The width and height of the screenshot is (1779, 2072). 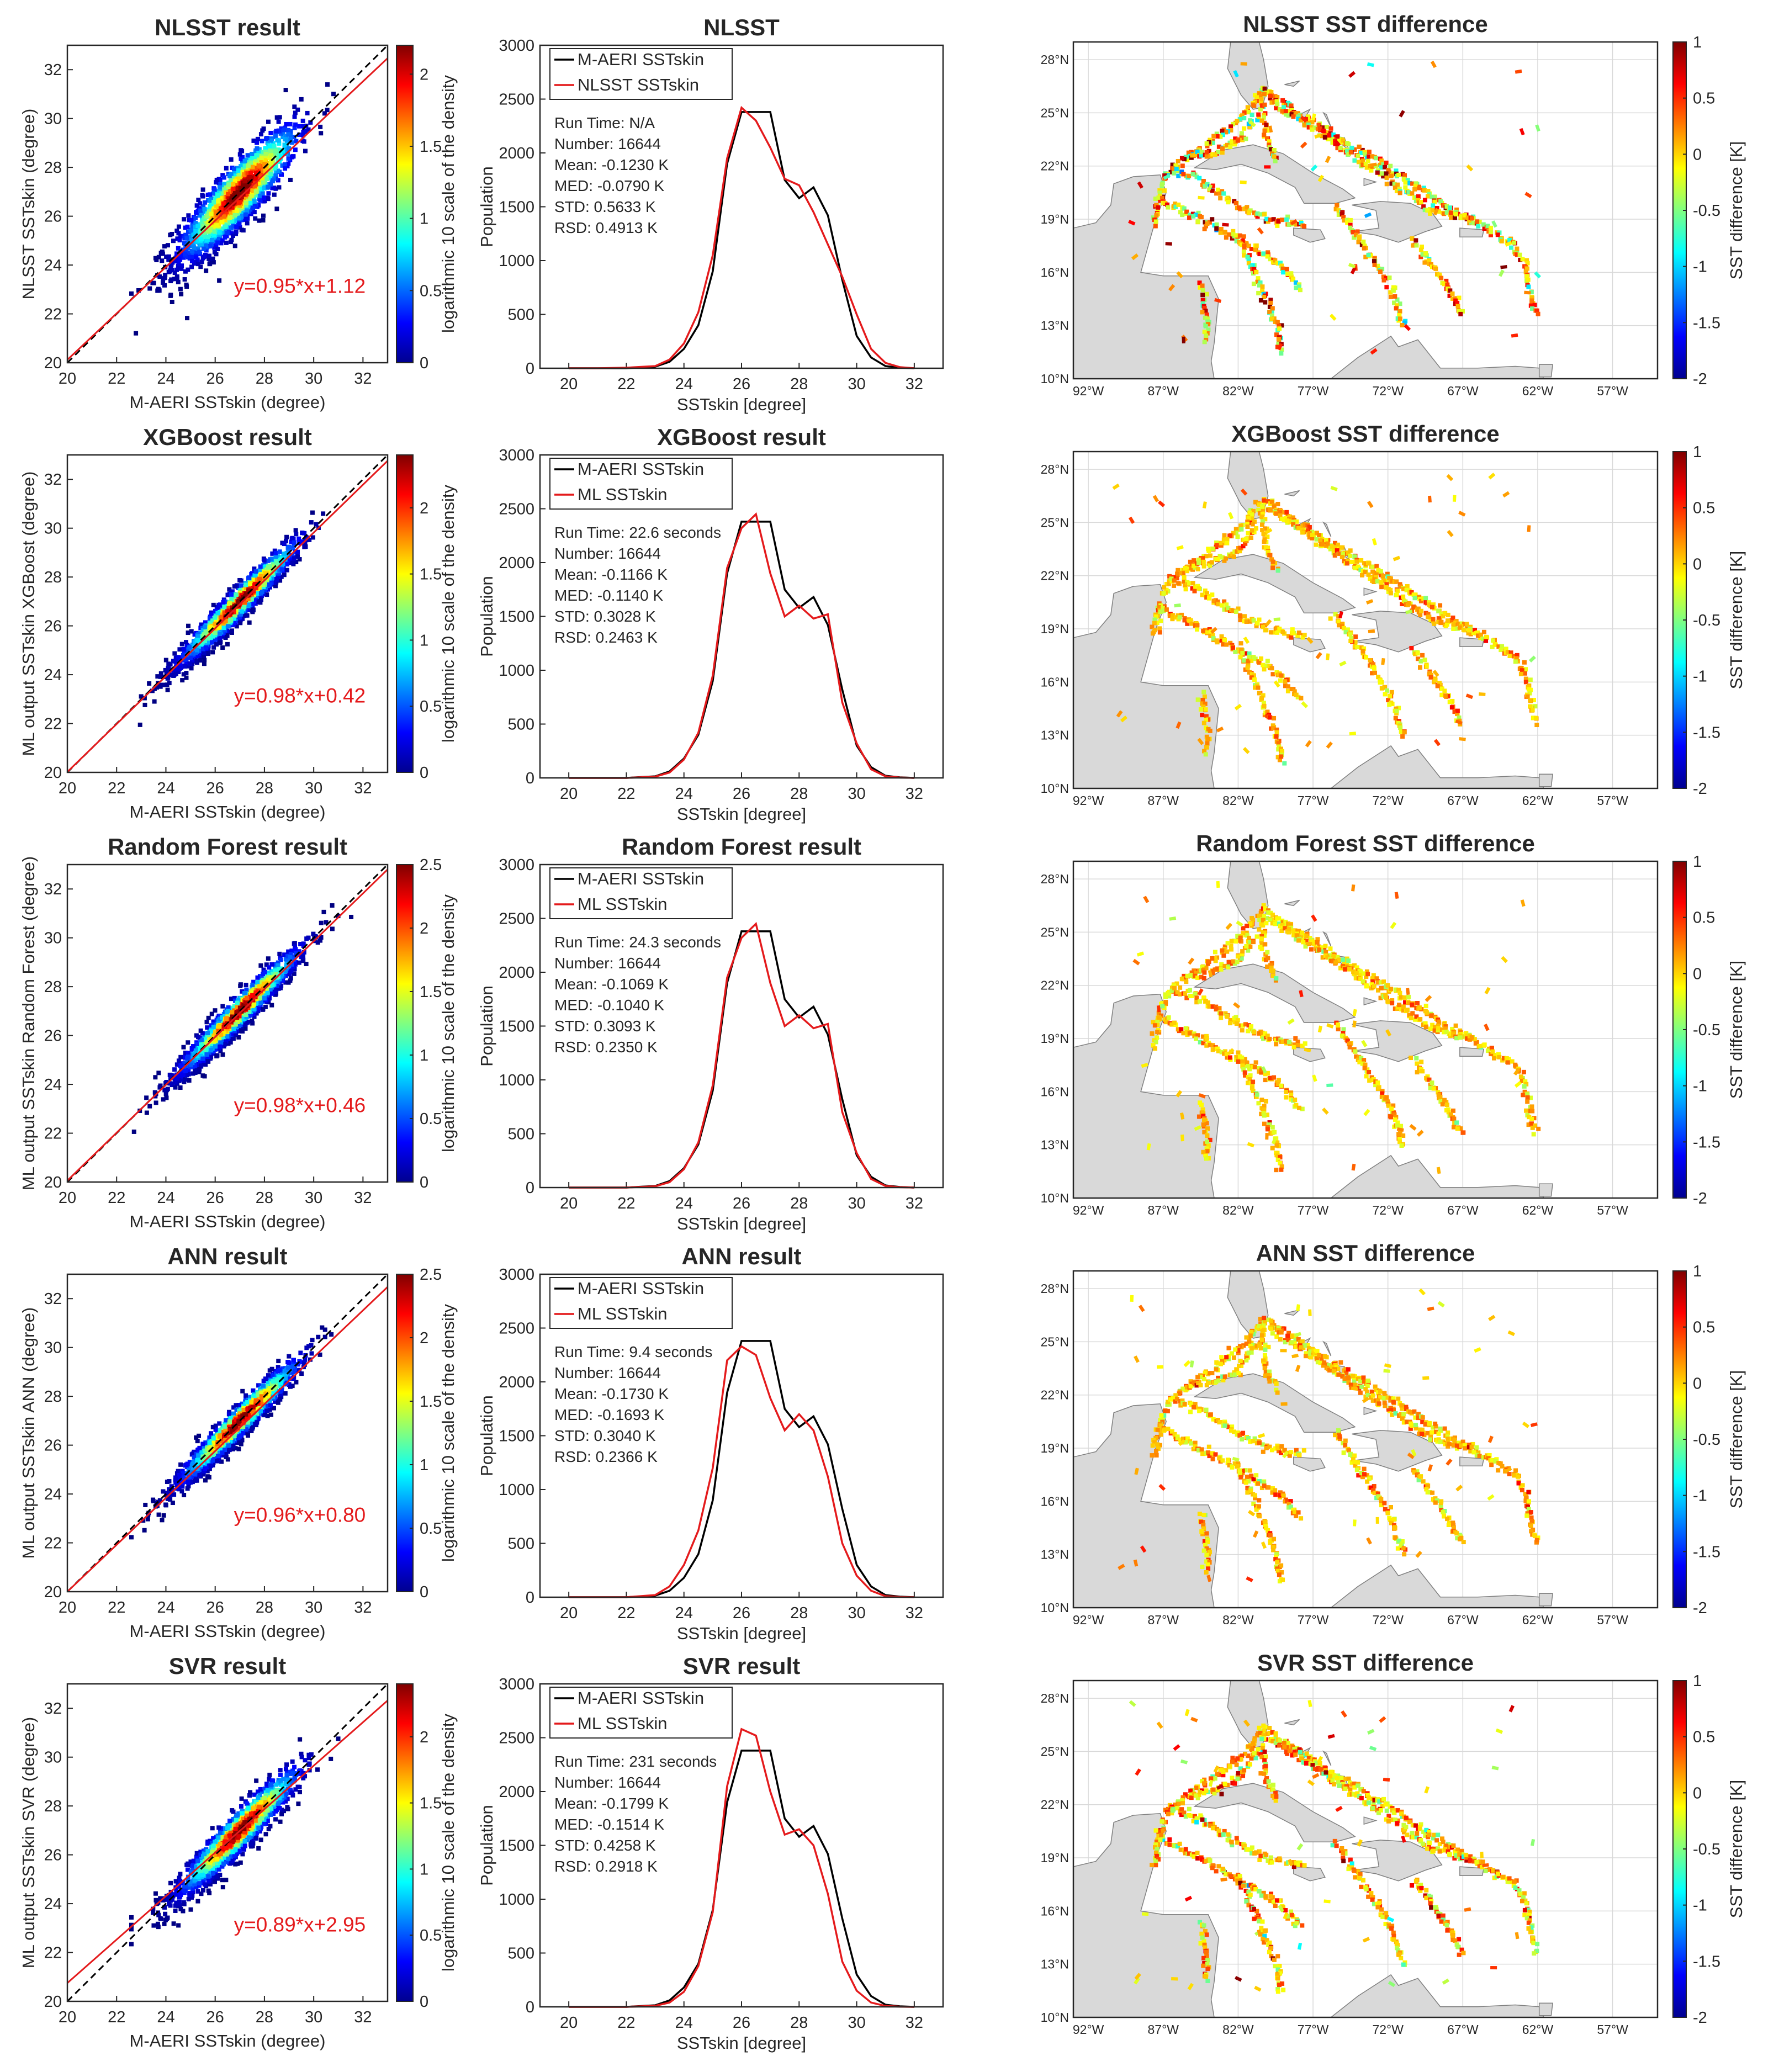 I want to click on y-tick-label: 1000, so click(x=516, y=261).